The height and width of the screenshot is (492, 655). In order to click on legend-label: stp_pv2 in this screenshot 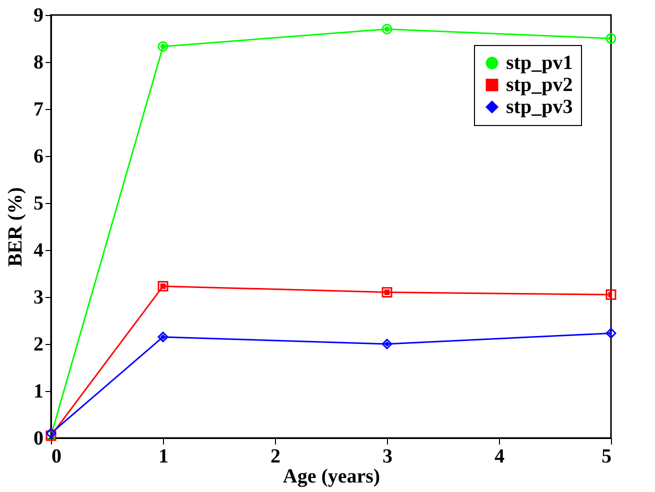, I will do `click(539, 85)`.